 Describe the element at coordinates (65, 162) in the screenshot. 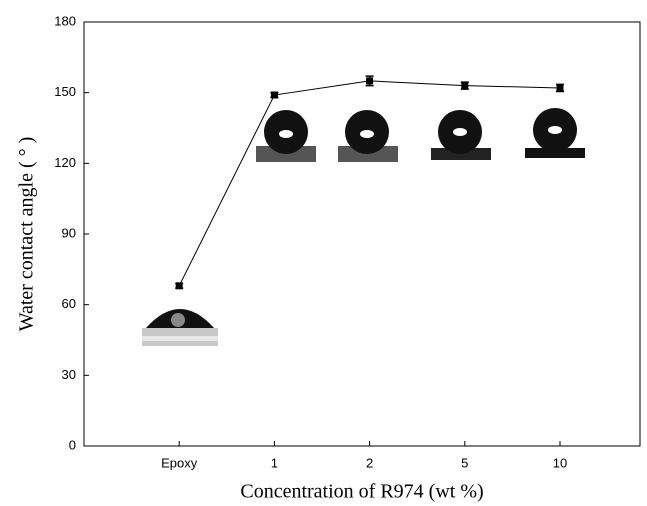

I see `y-tick-label: 120` at that location.